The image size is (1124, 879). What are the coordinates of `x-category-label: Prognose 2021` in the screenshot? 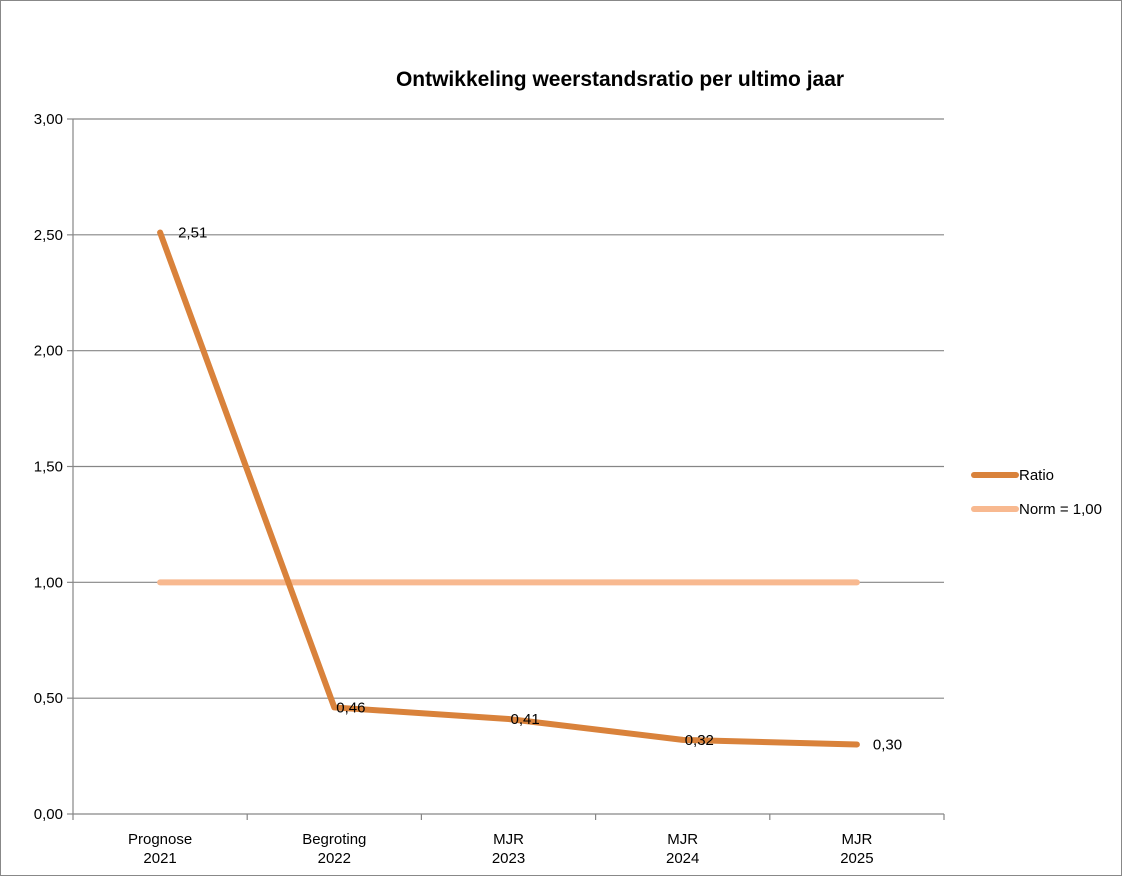 It's located at (160, 849).